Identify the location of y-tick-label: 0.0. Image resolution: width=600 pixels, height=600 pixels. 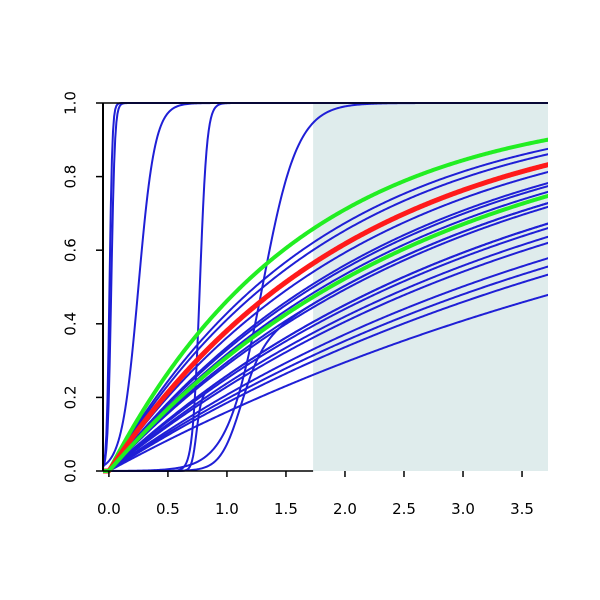
(71, 471).